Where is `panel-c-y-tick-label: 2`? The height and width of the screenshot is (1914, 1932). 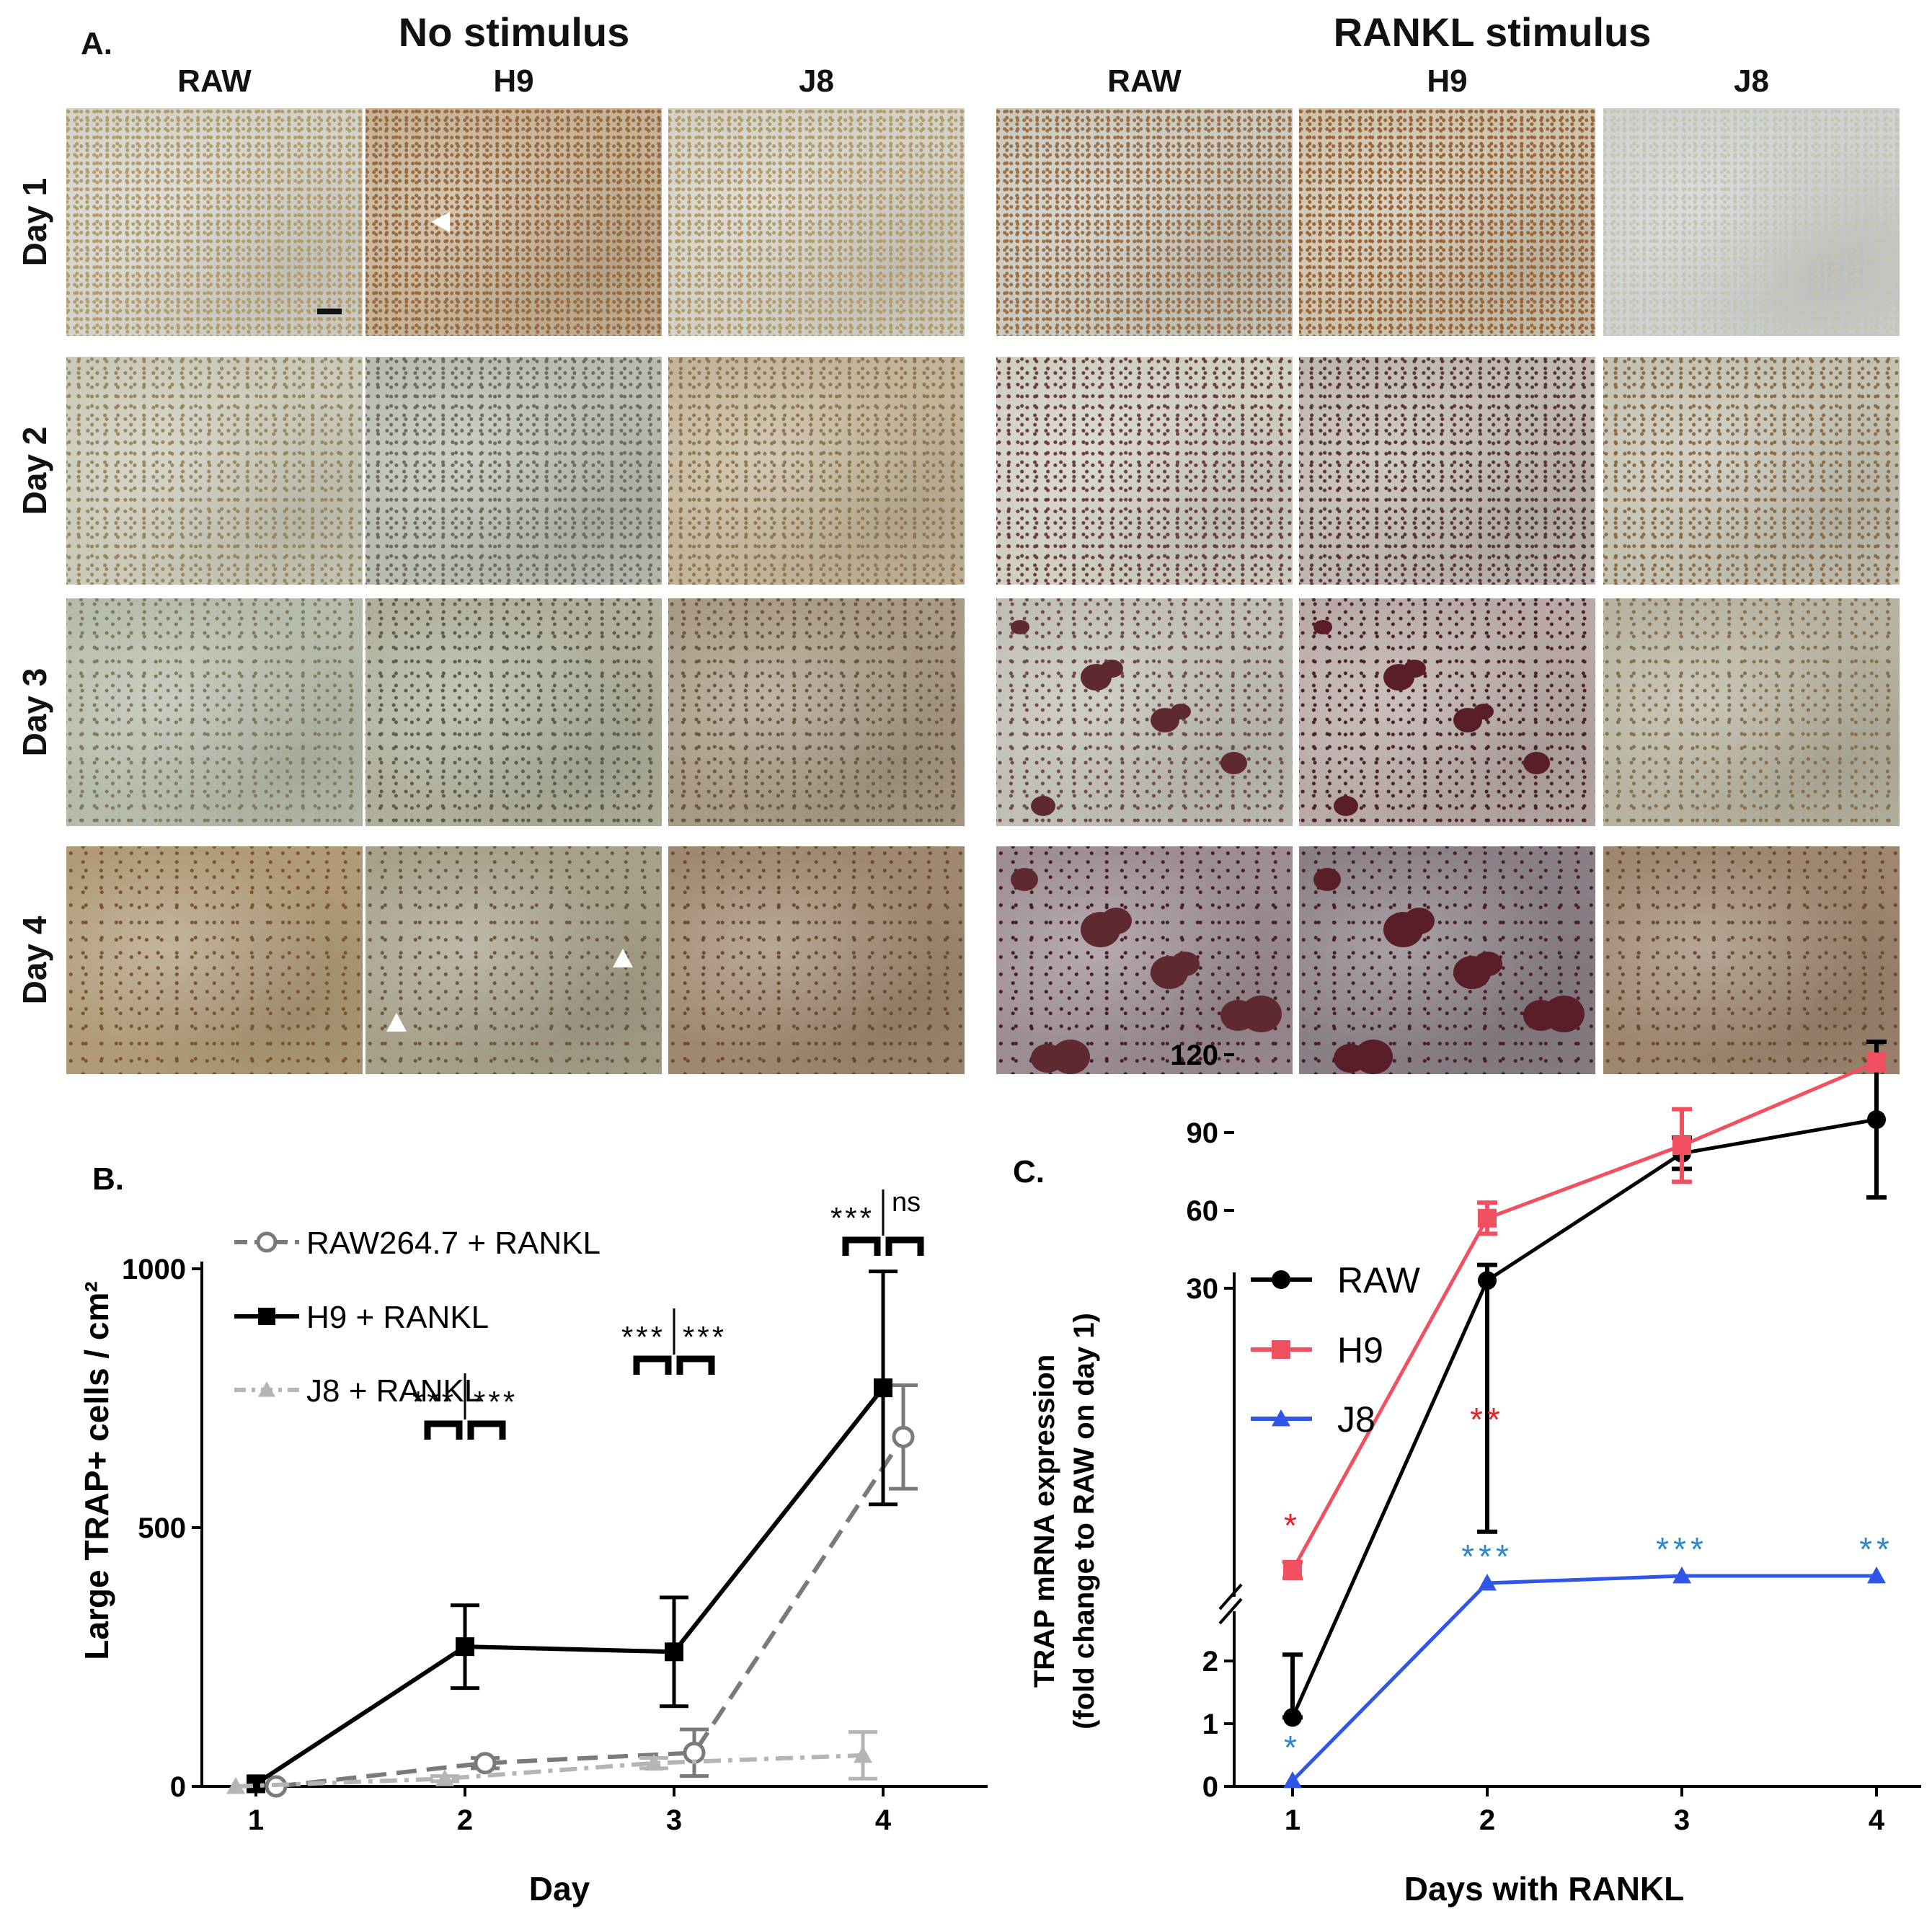
panel-c-y-tick-label: 2 is located at coordinates (1210, 1662).